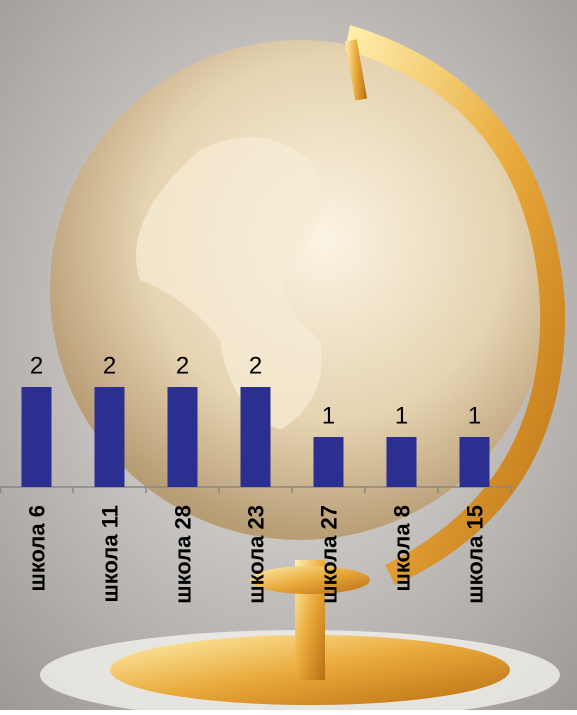 The width and height of the screenshot is (577, 715). I want to click on x-tick-label: школа 23, so click(255, 554).